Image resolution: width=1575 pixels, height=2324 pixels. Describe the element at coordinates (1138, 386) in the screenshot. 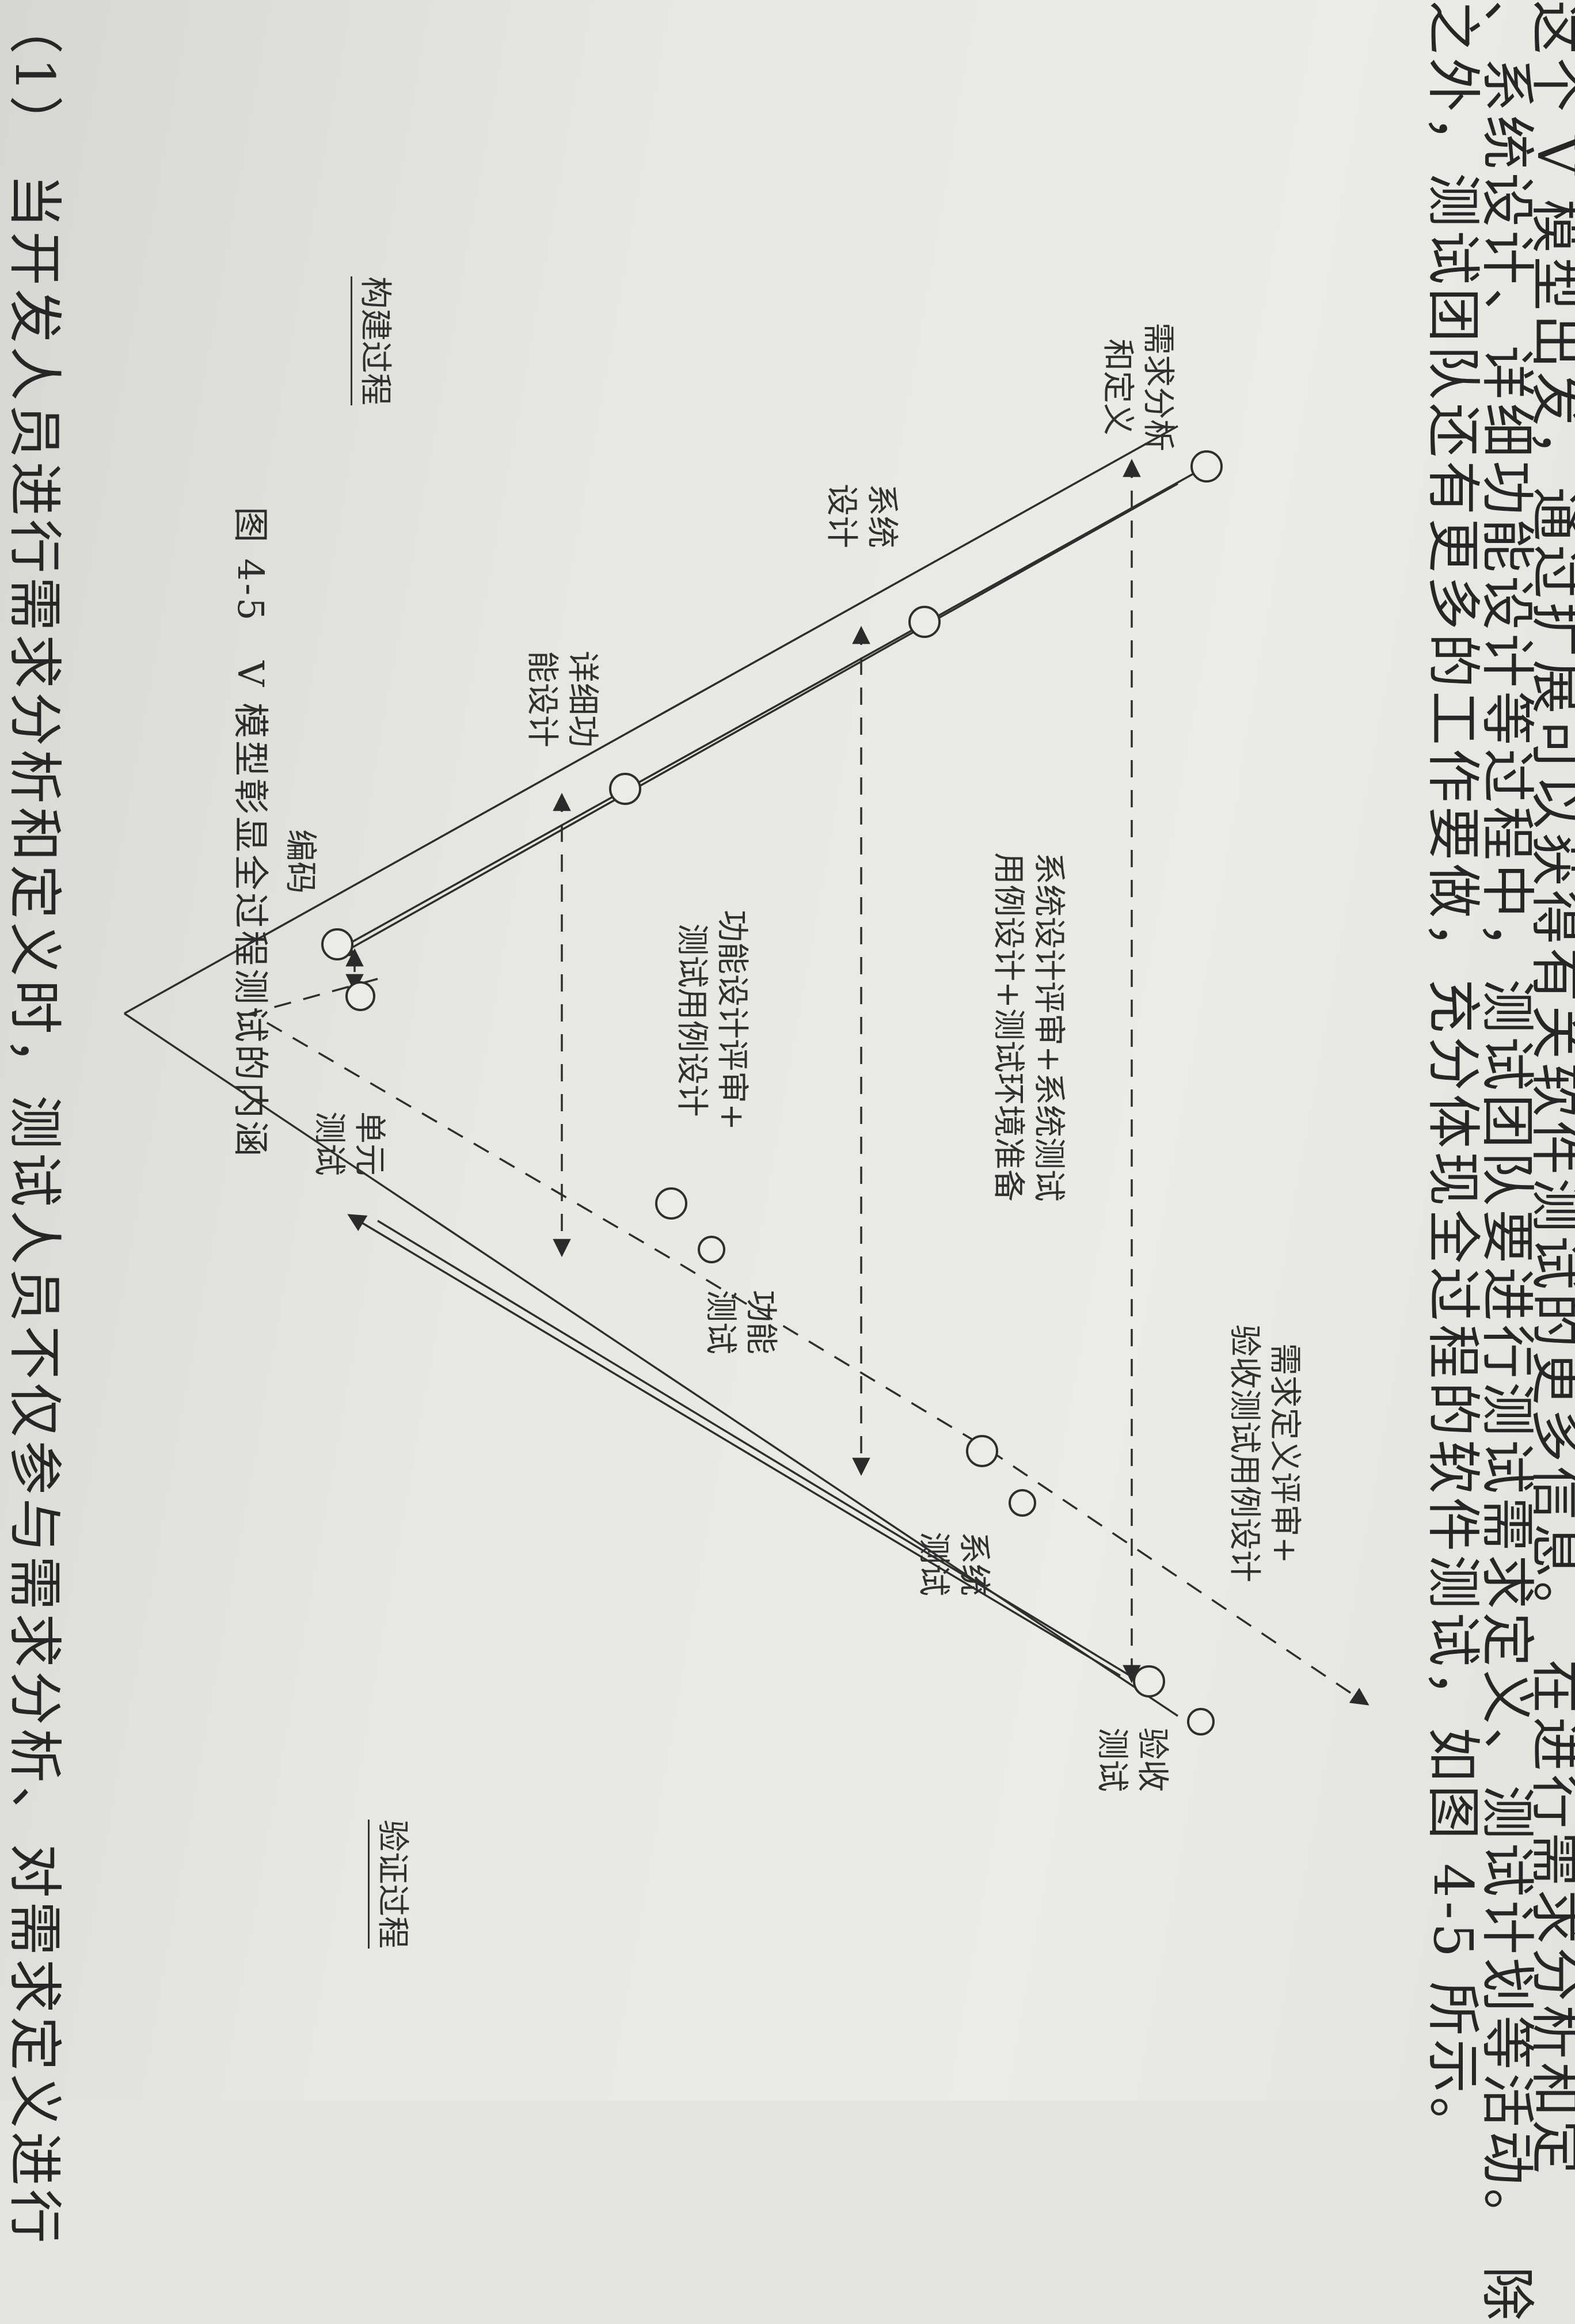

I see `label-requirements: 需求分析 和定义` at that location.